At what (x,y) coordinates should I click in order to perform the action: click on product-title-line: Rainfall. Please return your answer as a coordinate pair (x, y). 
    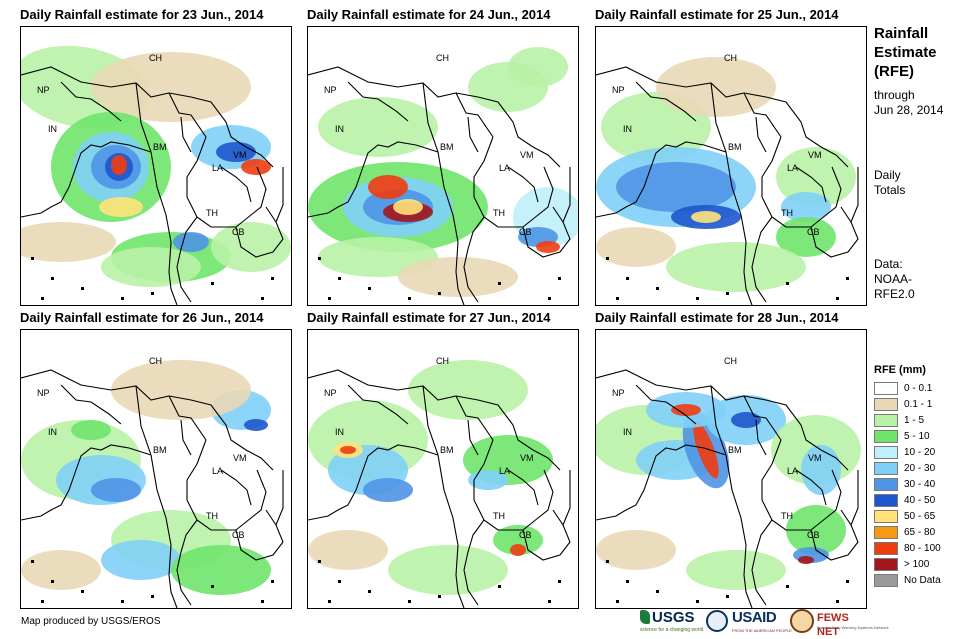
    Looking at the image, I should click on (901, 33).